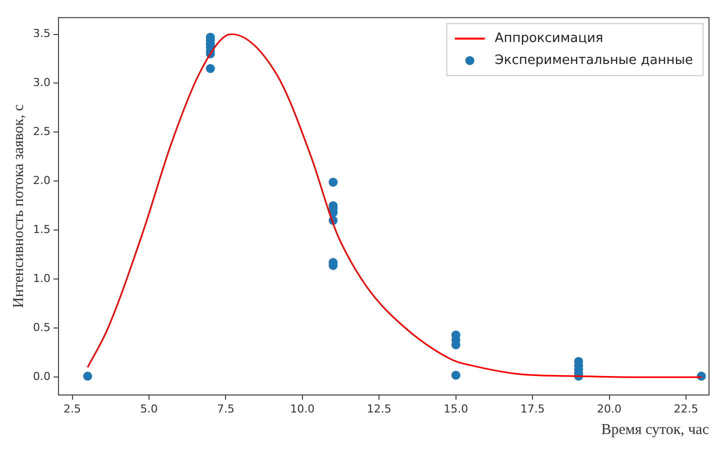 This screenshot has width=725, height=449. Describe the element at coordinates (41, 377) in the screenshot. I see `y-tick-label: 0.0` at that location.